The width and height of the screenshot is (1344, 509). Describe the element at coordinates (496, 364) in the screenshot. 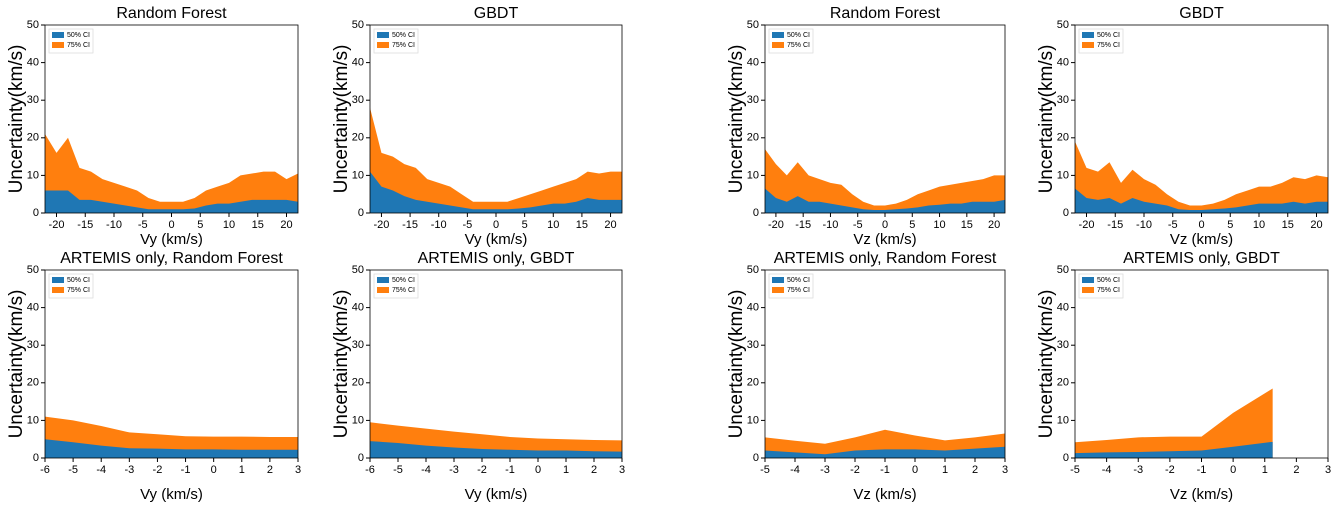

I see `plot-frame` at that location.